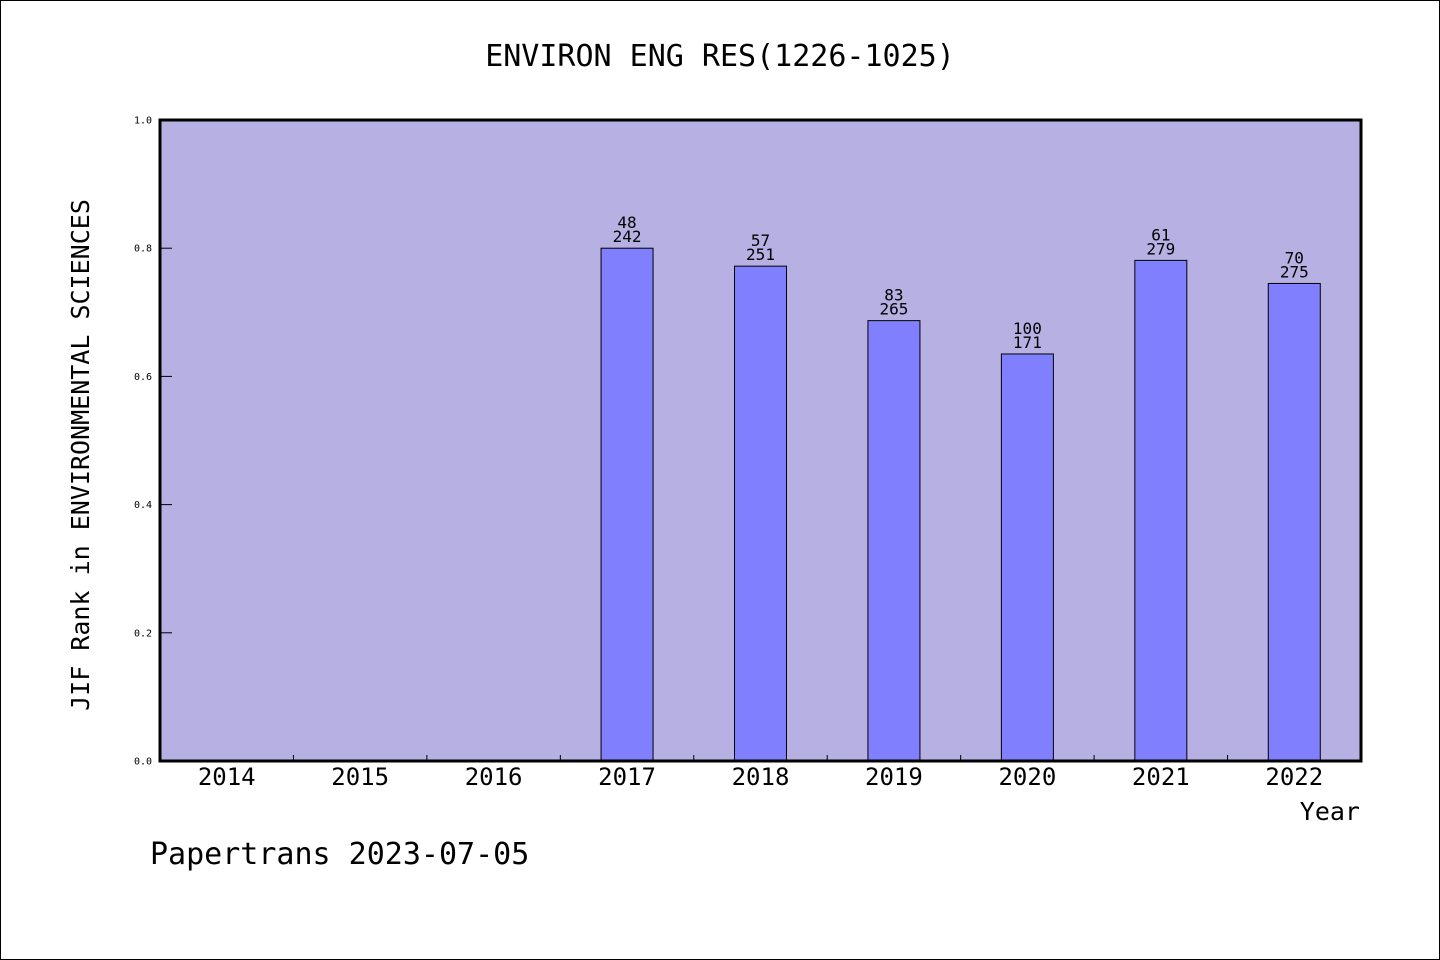  What do you see at coordinates (1161, 777) in the screenshot?
I see `x-tick-label: 2021` at bounding box center [1161, 777].